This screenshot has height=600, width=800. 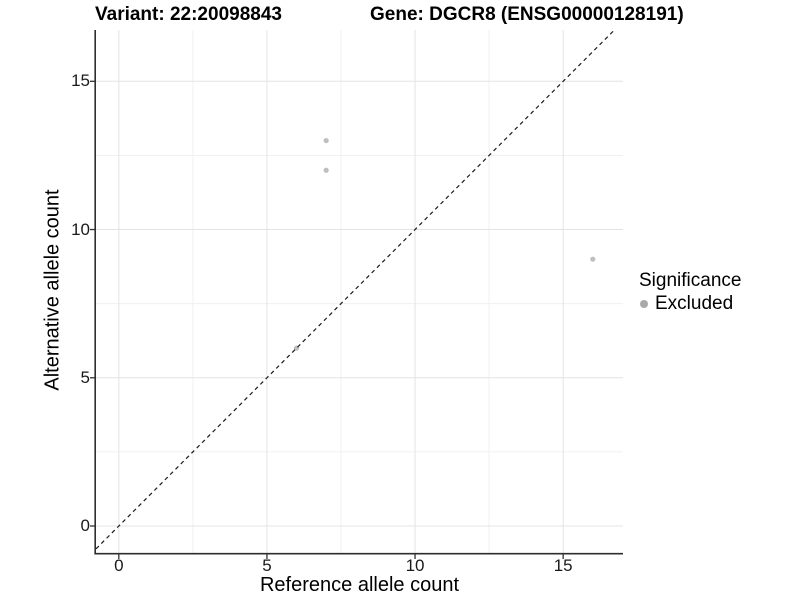 I want to click on x-tick-label: 15, so click(x=563, y=565).